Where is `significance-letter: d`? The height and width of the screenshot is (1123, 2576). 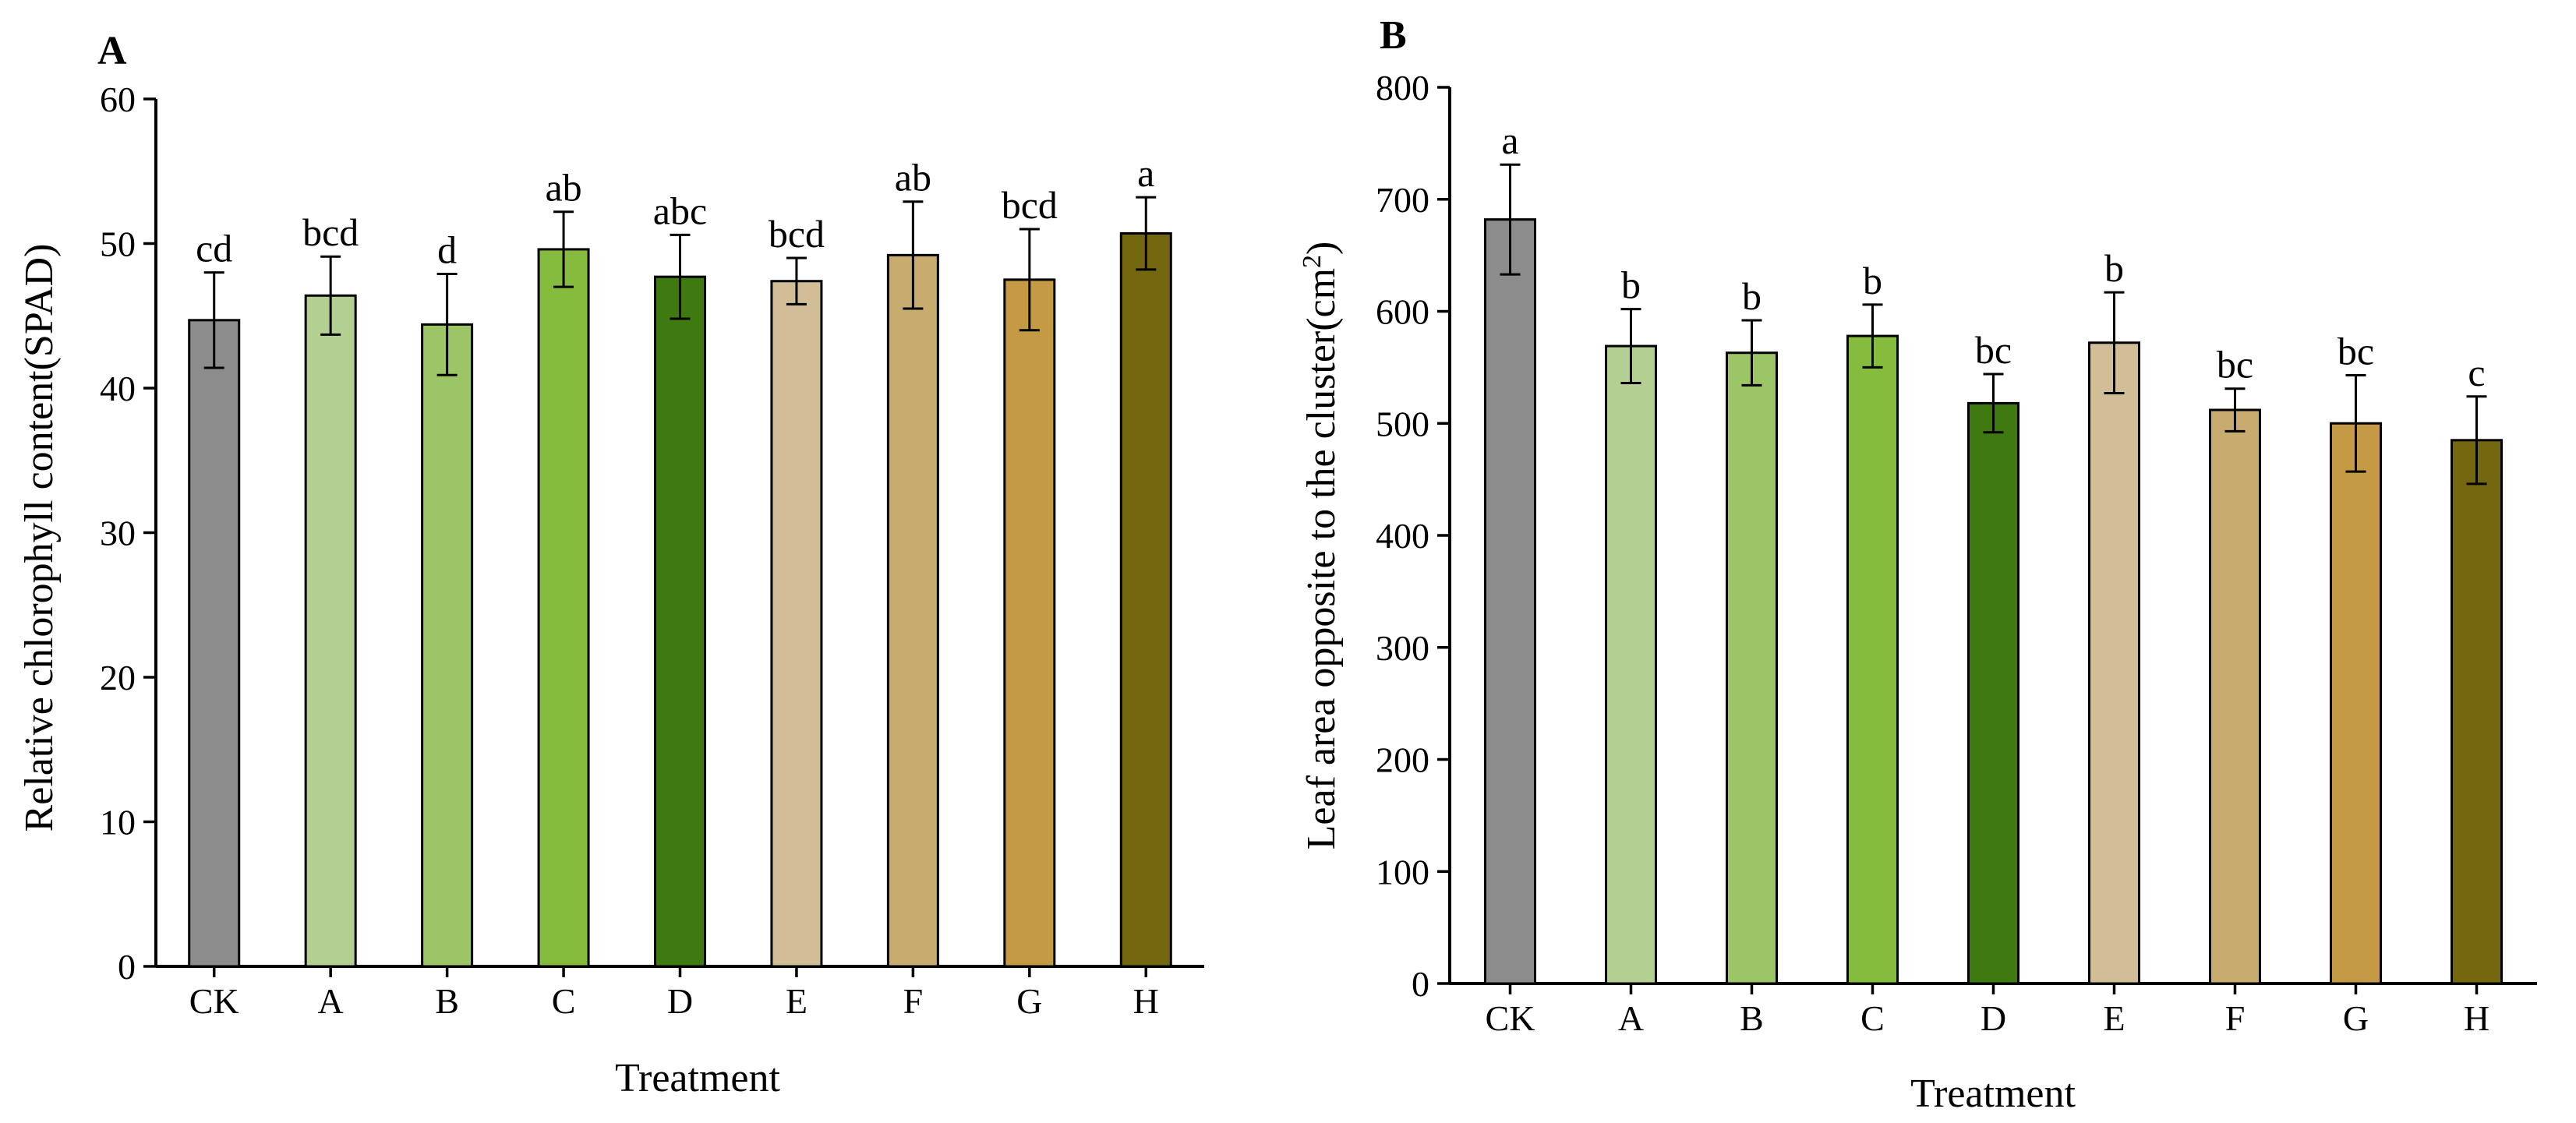 significance-letter: d is located at coordinates (447, 249).